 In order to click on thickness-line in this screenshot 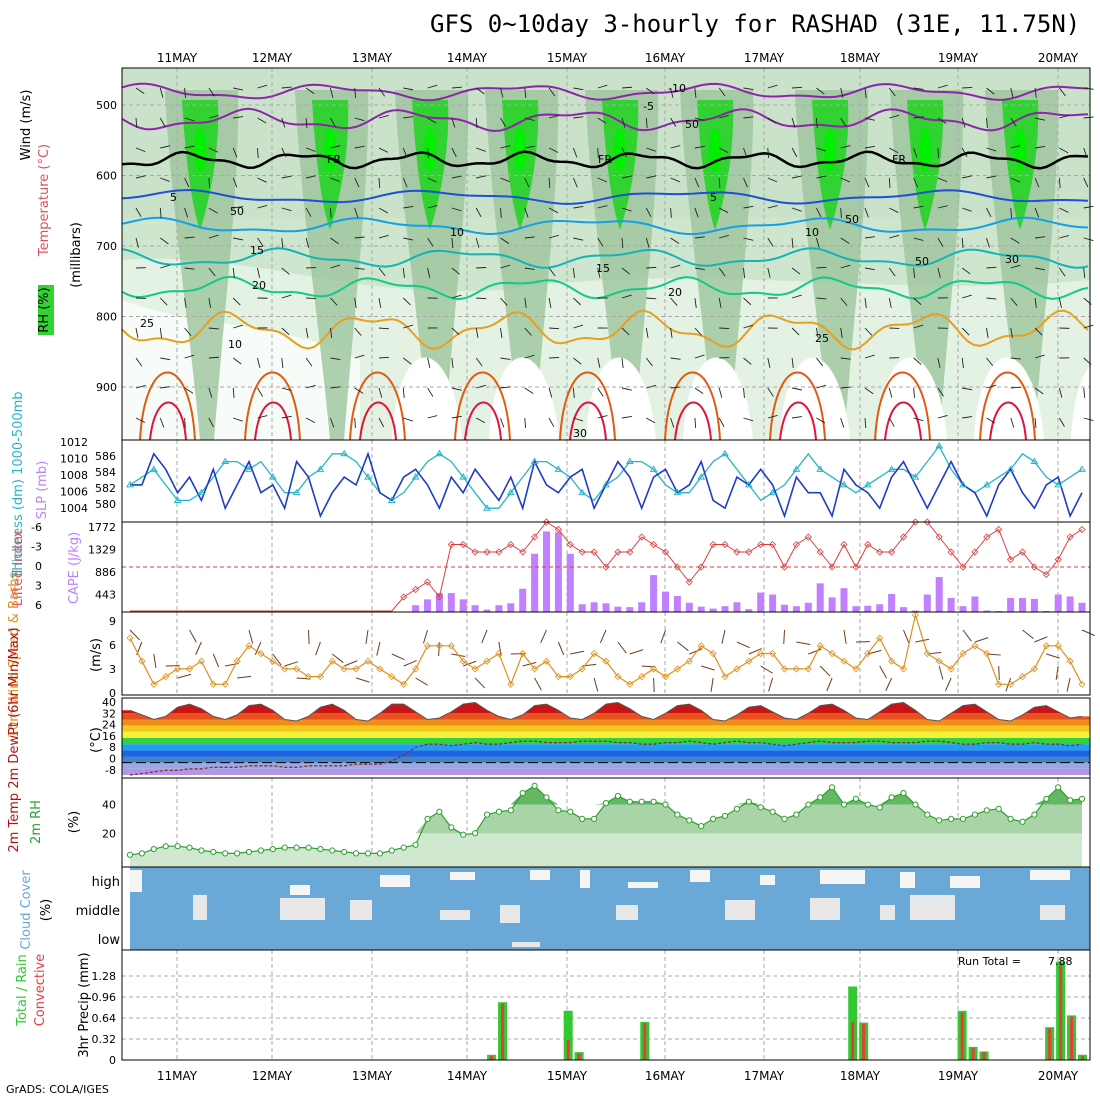, I will do `click(606, 476)`.